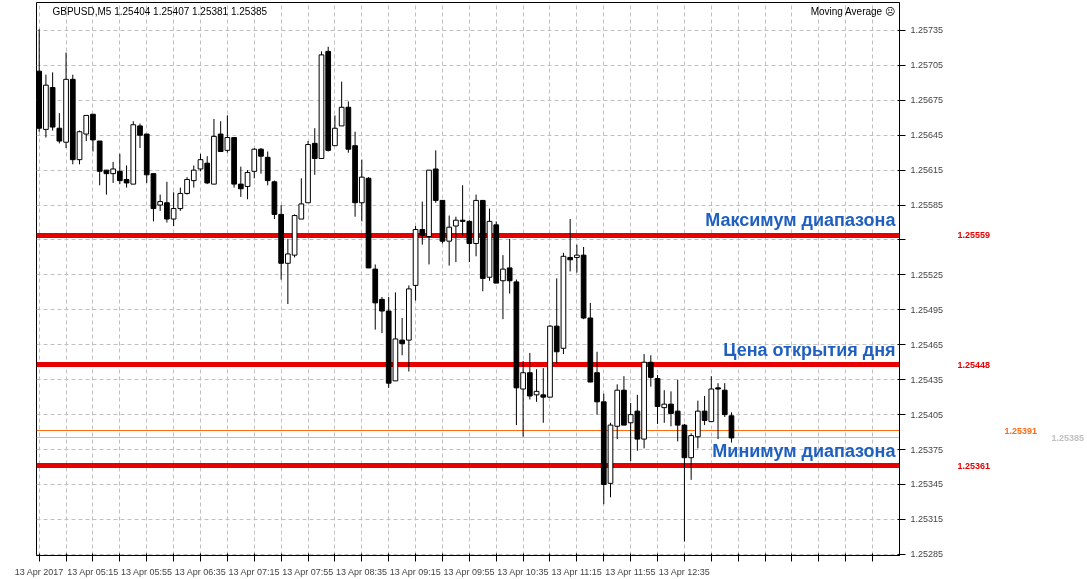 The width and height of the screenshot is (1087, 579). Describe the element at coordinates (927, 554) in the screenshot. I see `y-tick-label: 1.25285` at that location.